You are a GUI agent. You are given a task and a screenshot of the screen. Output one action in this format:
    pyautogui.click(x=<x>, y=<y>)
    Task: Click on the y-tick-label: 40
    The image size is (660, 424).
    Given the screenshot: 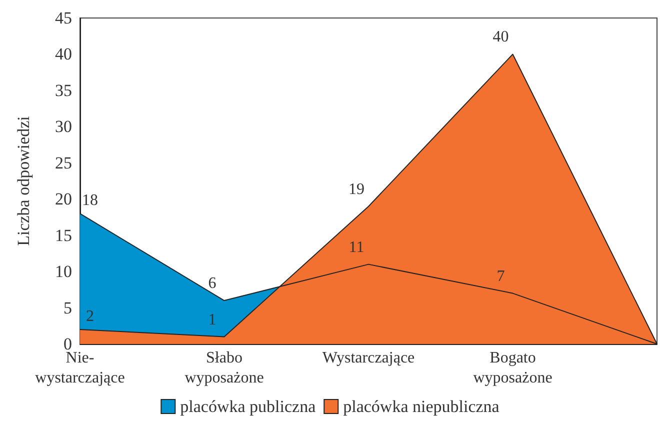 What is the action you would take?
    pyautogui.click(x=63, y=54)
    